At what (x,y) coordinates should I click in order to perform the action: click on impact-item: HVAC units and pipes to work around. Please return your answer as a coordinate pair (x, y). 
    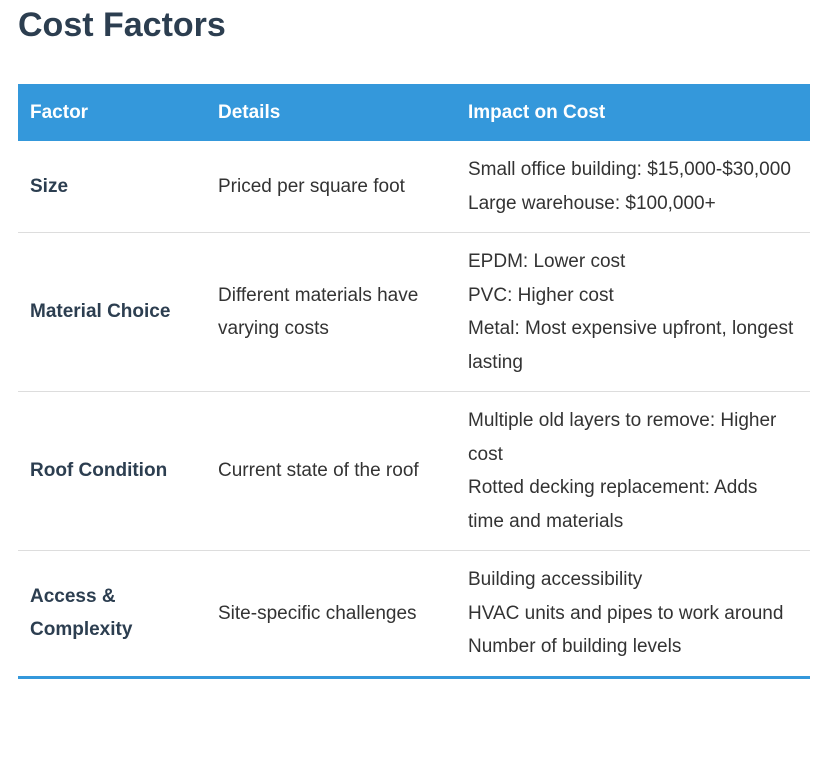
    Looking at the image, I should click on (626, 613).